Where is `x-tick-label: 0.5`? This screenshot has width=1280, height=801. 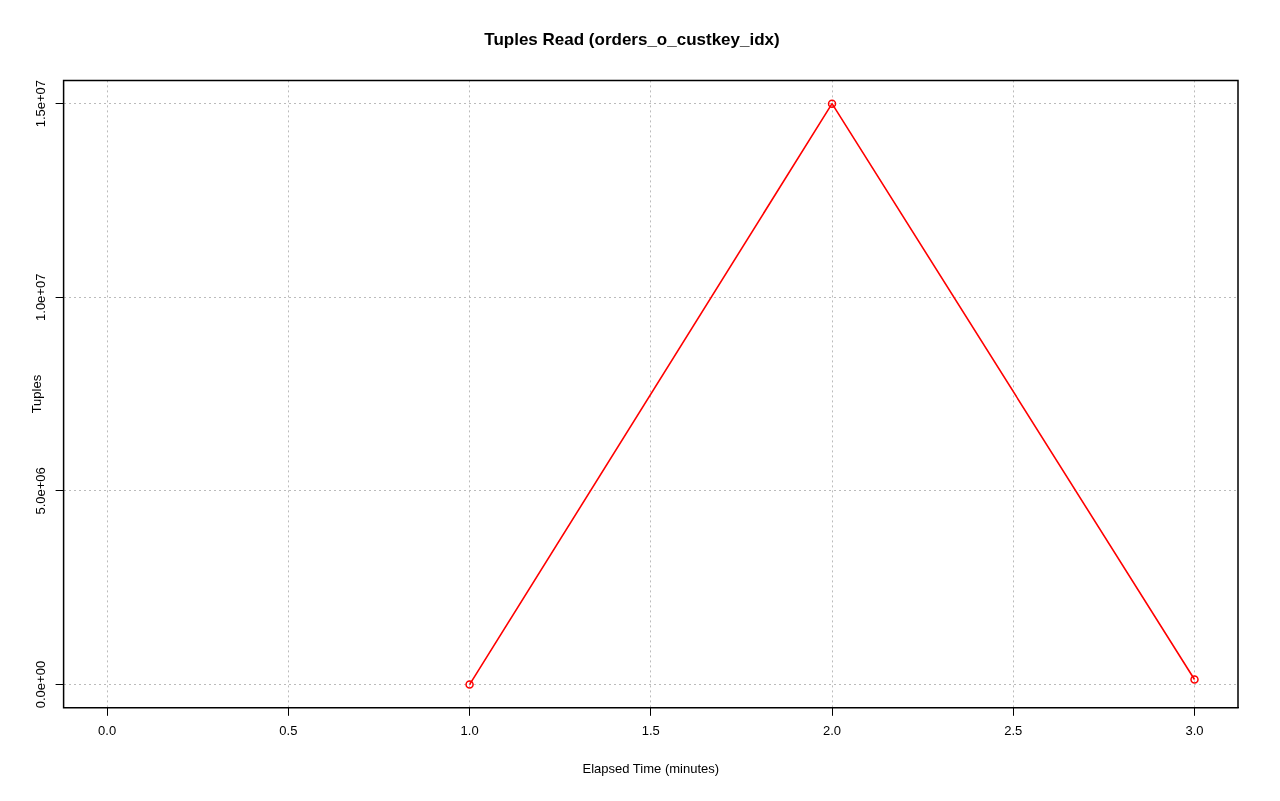
x-tick-label: 0.5 is located at coordinates (288, 731).